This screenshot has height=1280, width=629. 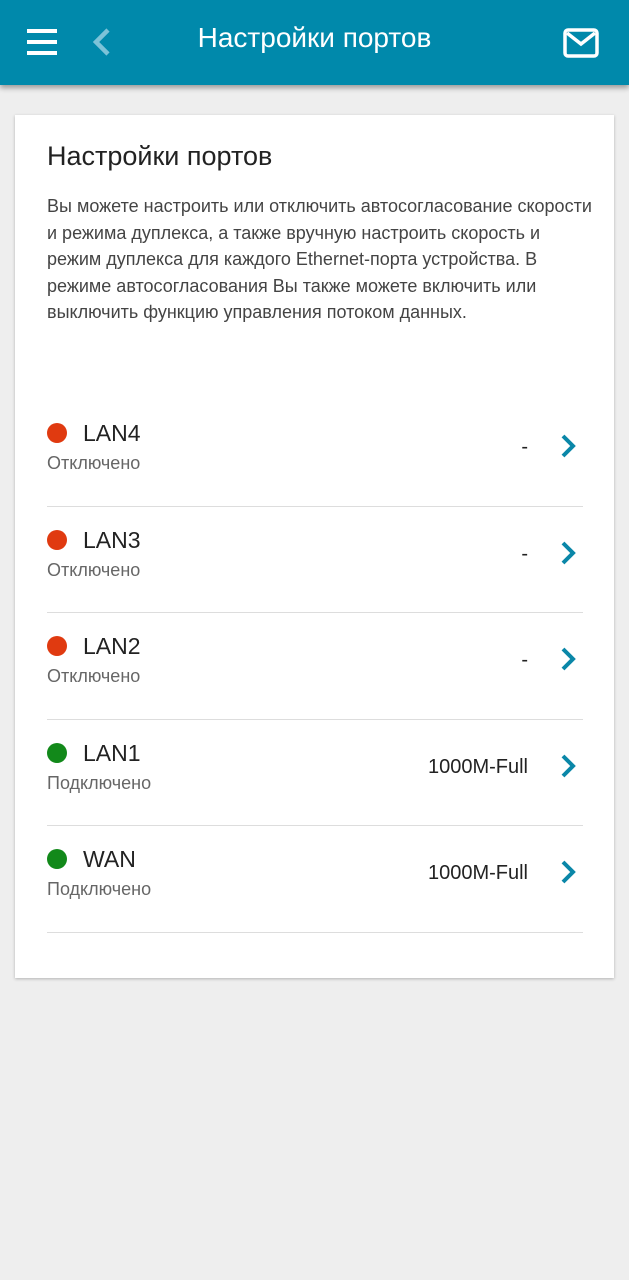 What do you see at coordinates (160, 156) in the screenshot?
I see `card-title: Настройки портов` at bounding box center [160, 156].